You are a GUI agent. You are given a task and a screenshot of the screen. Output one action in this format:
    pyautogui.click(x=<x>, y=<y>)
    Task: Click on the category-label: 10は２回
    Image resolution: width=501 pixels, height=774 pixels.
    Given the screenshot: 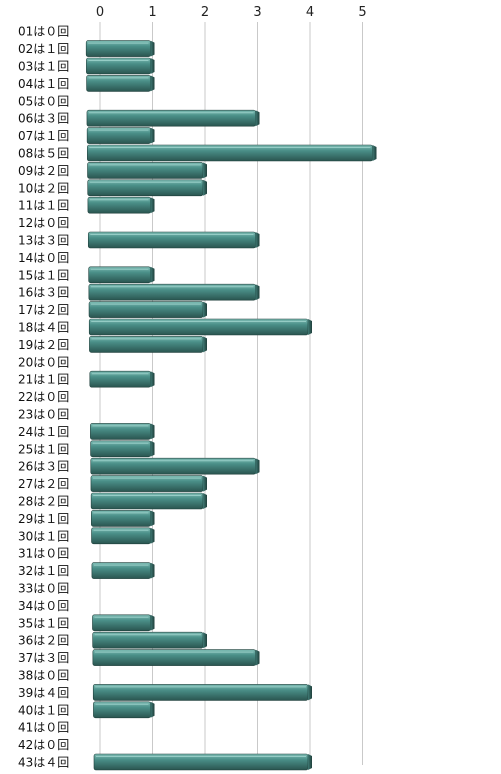 What is the action you would take?
    pyautogui.click(x=43, y=188)
    